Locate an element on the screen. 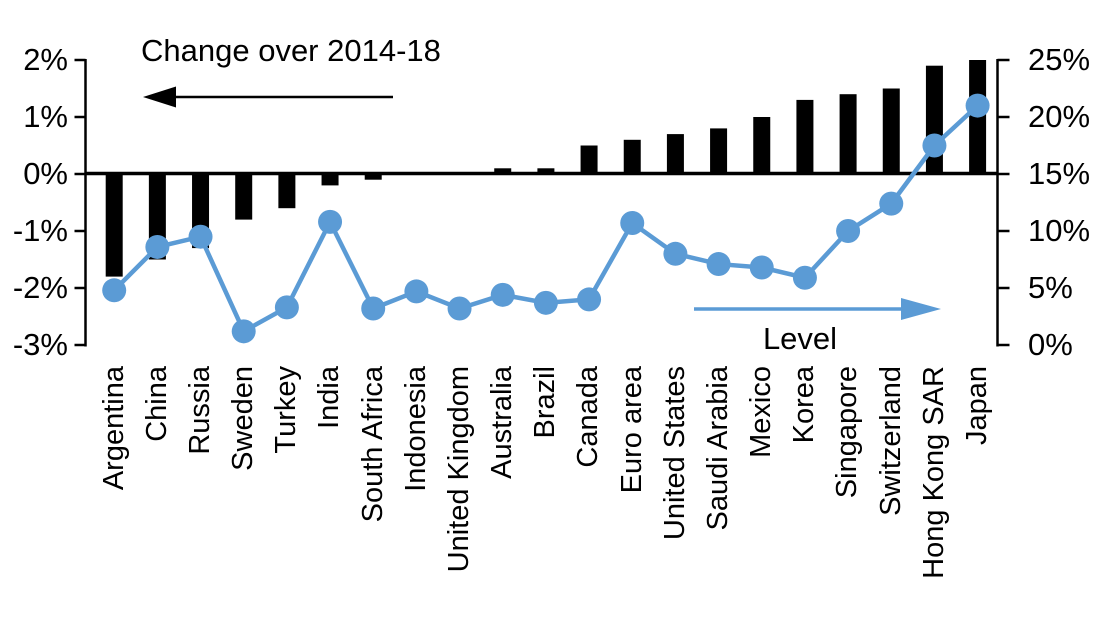 Image resolution: width=1102 pixels, height=619 pixels. line-point-Indonesia is located at coordinates (416, 291).